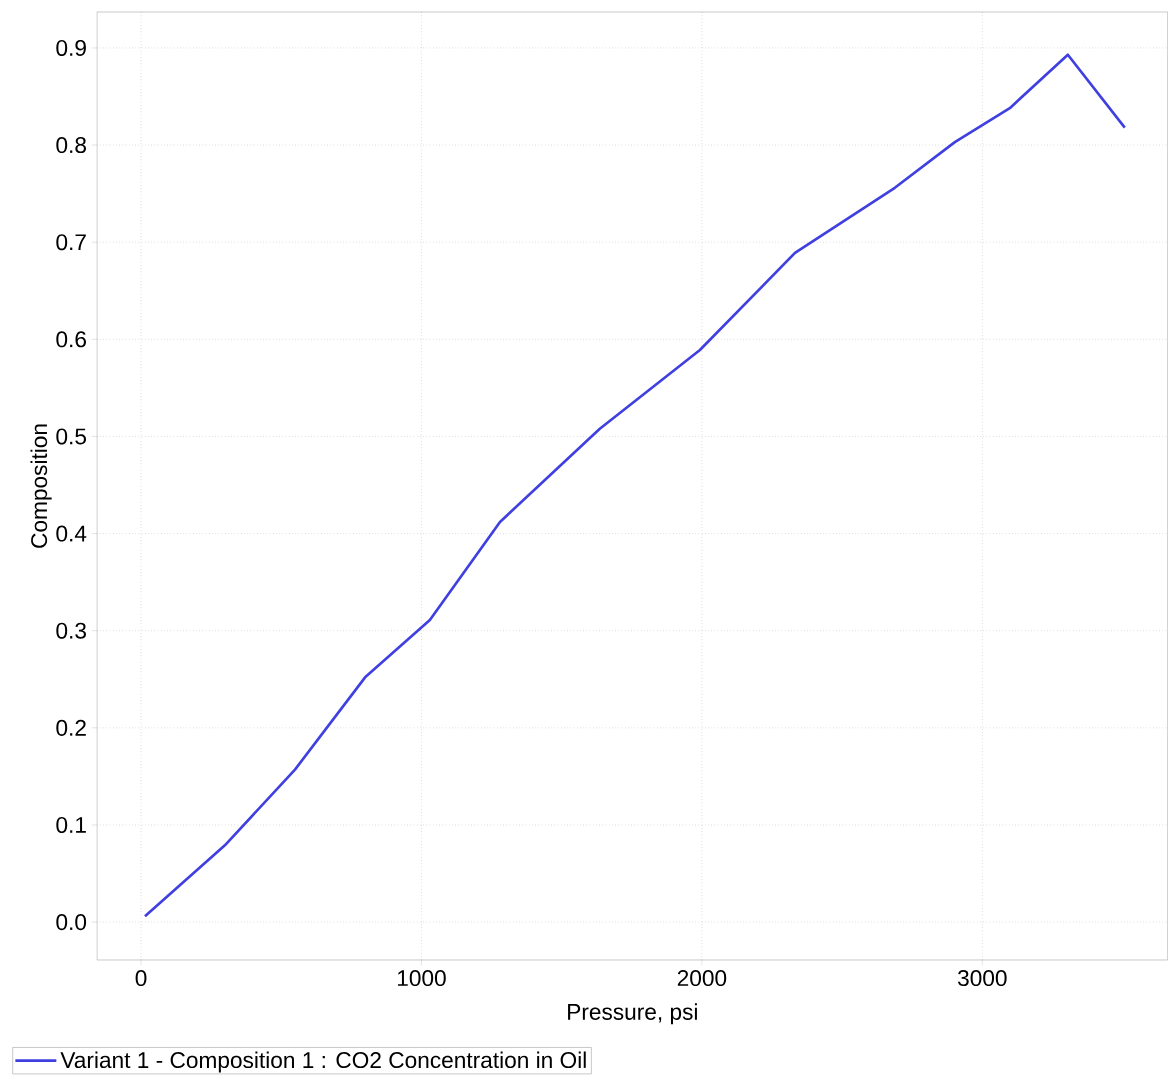 This screenshot has height=1078, width=1168. What do you see at coordinates (71, 825) in the screenshot?
I see `y-tick-label: 0.1` at bounding box center [71, 825].